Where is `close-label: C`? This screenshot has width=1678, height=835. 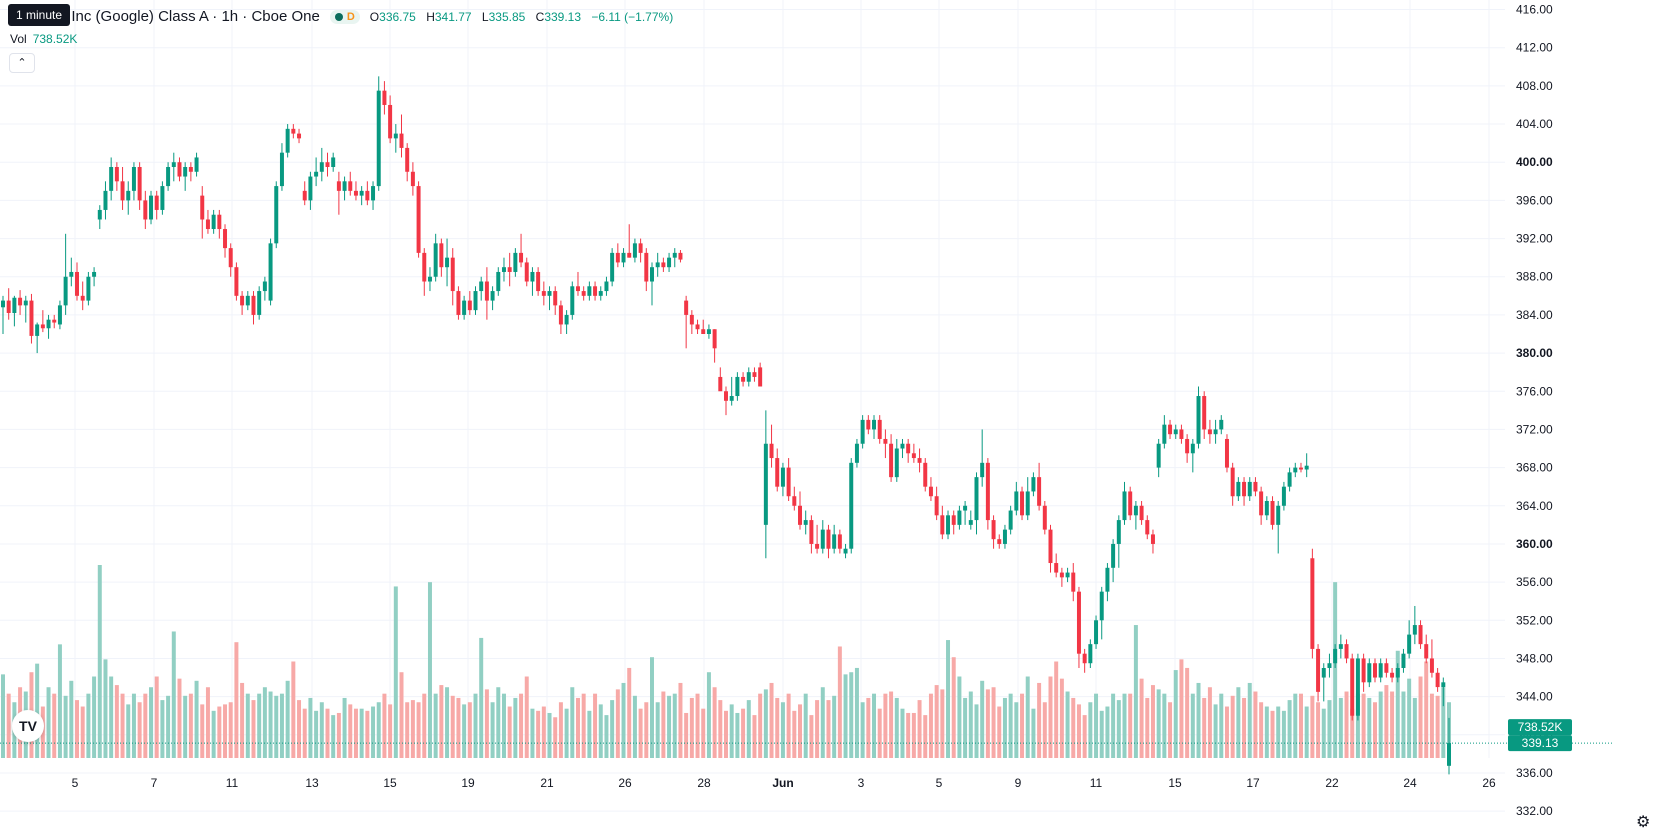 close-label: C is located at coordinates (540, 16).